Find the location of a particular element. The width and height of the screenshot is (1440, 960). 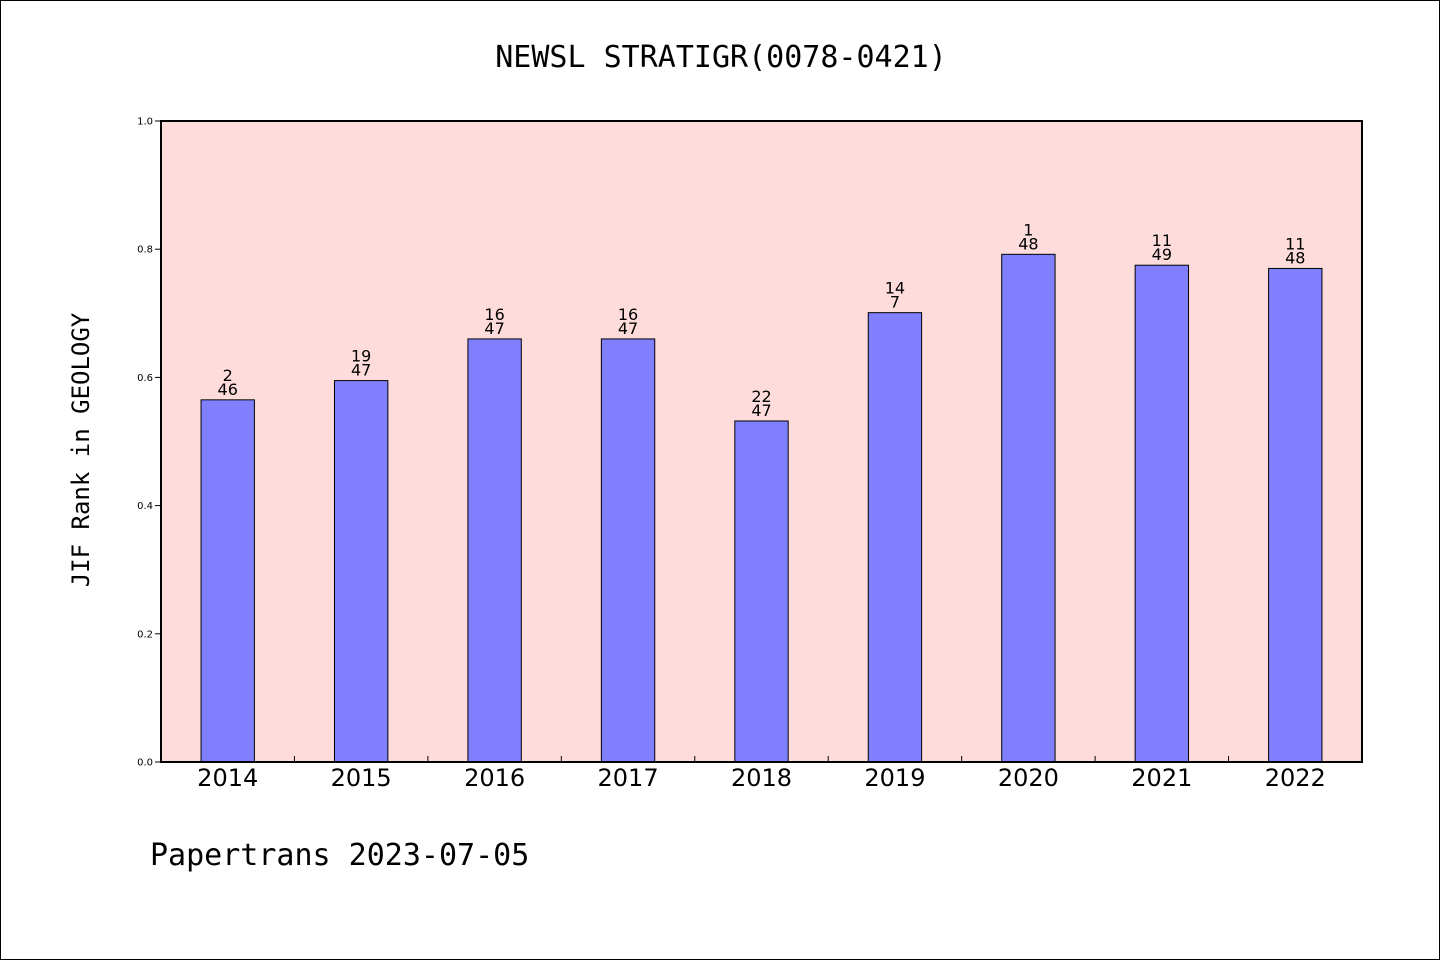

data-label-total-2021: 49 is located at coordinates (1162, 254).